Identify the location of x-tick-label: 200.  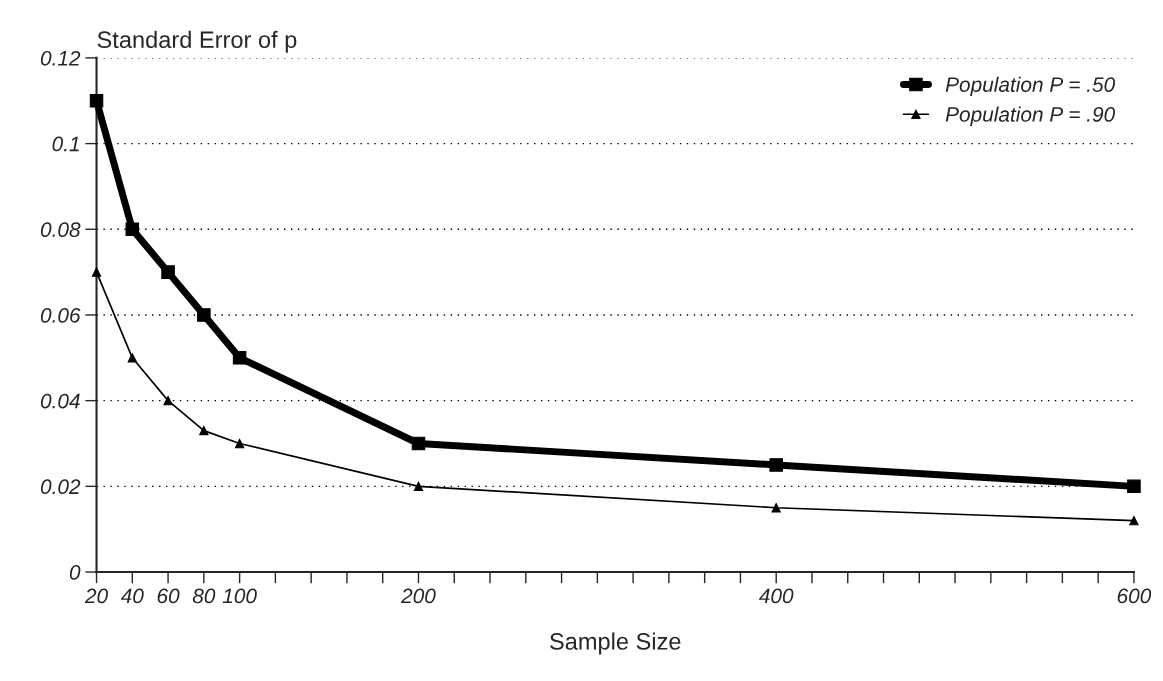
(418, 596).